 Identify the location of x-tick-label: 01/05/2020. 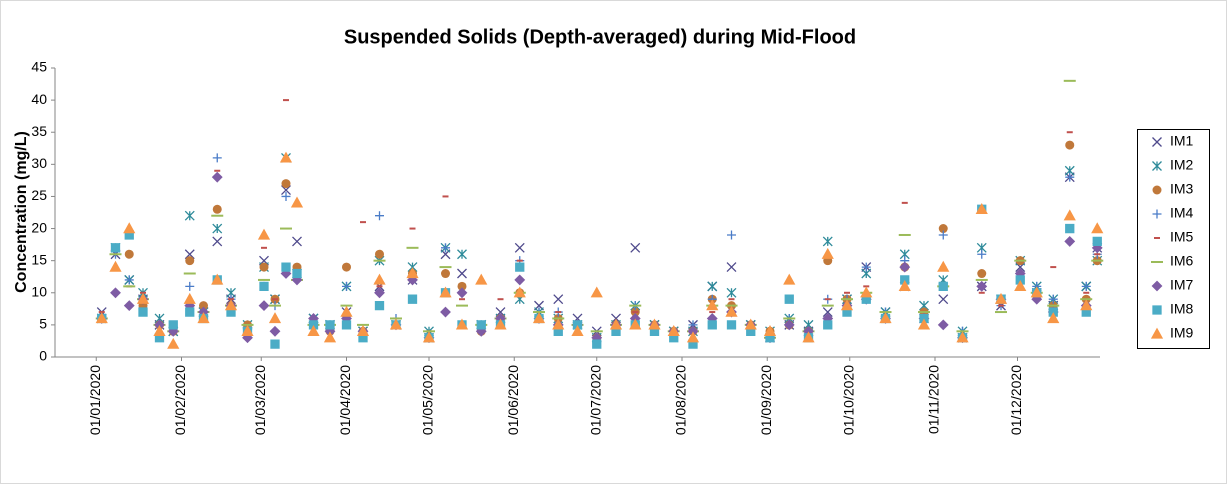
(428, 400).